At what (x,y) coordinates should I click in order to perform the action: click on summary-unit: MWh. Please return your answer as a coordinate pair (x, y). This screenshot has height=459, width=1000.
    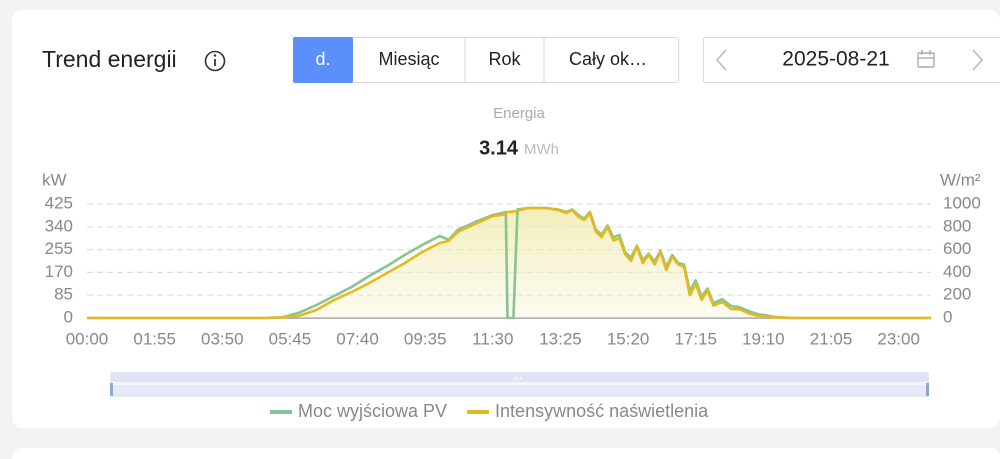
    Looking at the image, I should click on (541, 149).